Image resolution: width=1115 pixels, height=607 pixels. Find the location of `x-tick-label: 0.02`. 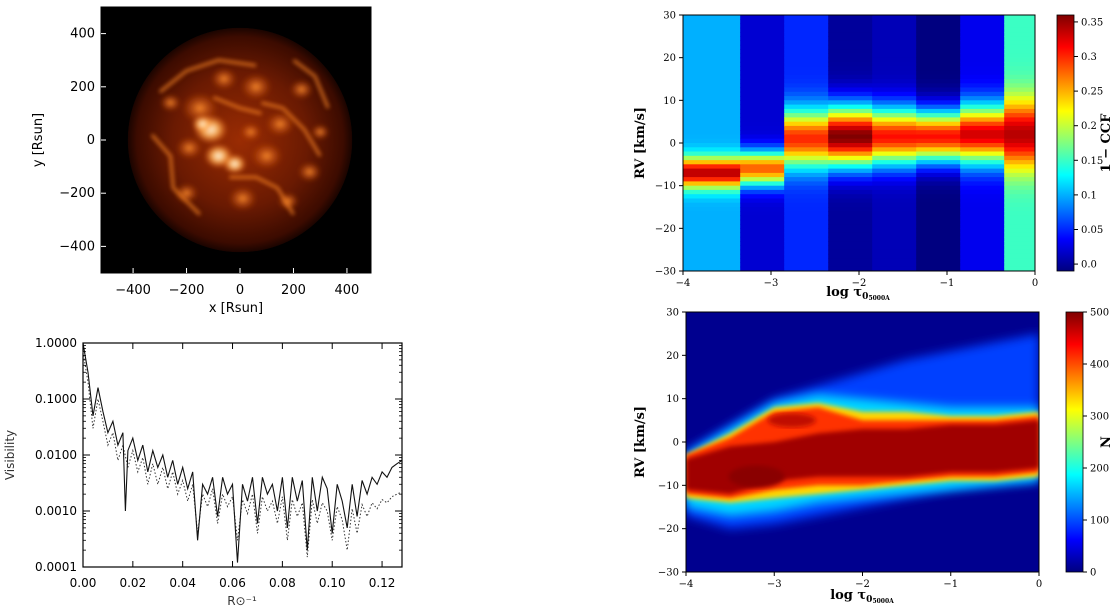

x-tick-label: 0.02 is located at coordinates (132, 583).